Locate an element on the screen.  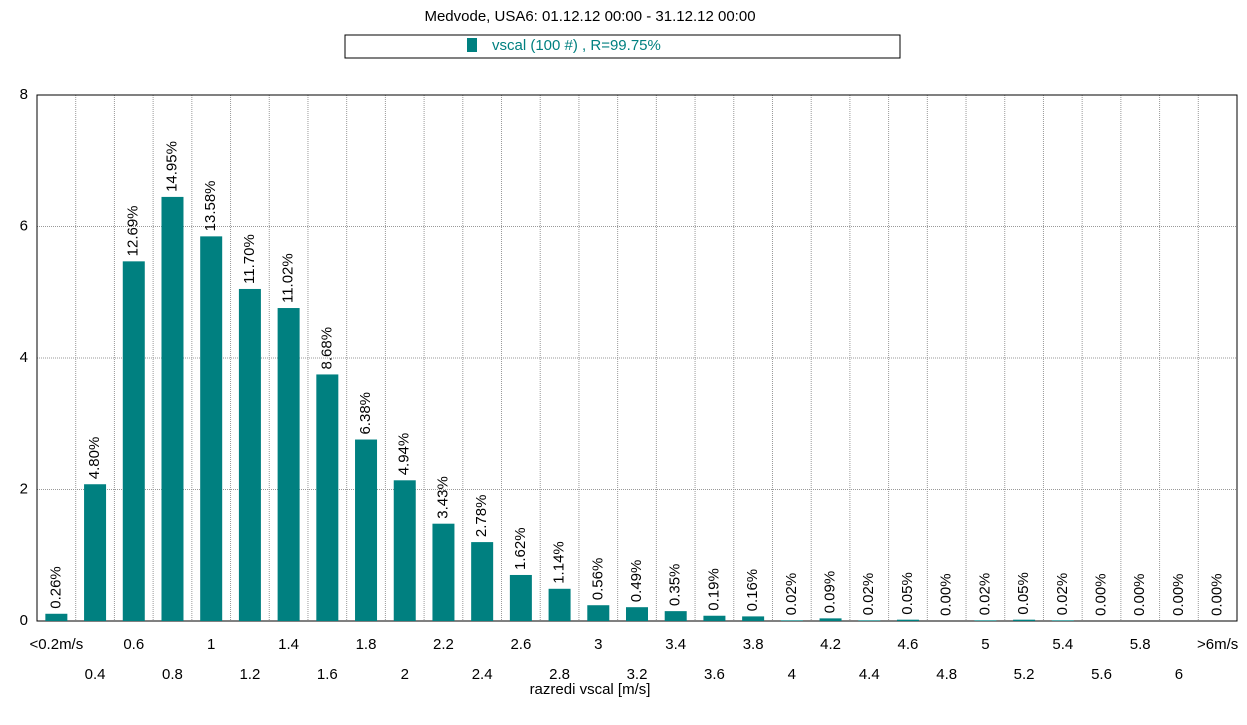
y-tick-label: 6 is located at coordinates (24, 225).